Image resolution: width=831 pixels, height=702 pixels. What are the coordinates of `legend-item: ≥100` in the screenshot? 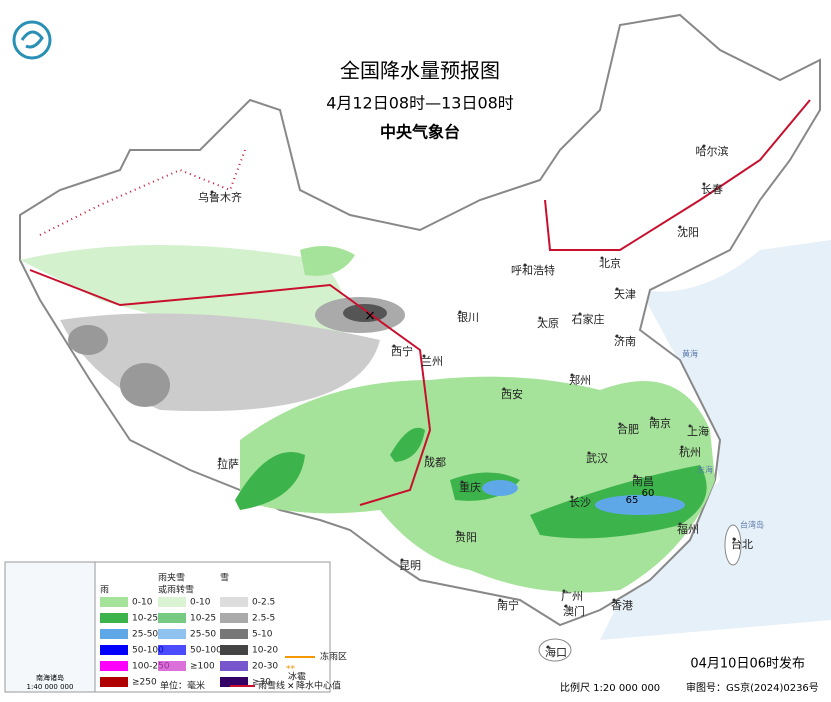 It's located at (202, 667).